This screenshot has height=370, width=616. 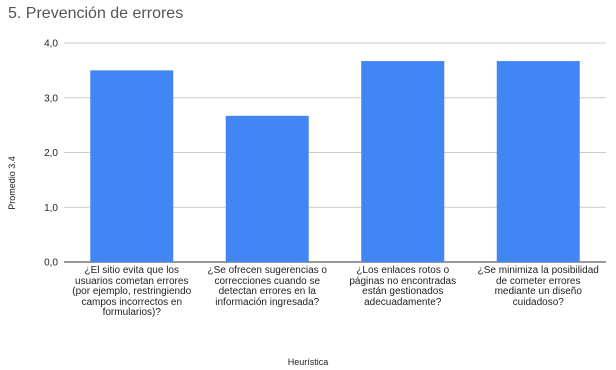 I want to click on y-axis-label: Promedio 3.4, so click(x=12, y=183).